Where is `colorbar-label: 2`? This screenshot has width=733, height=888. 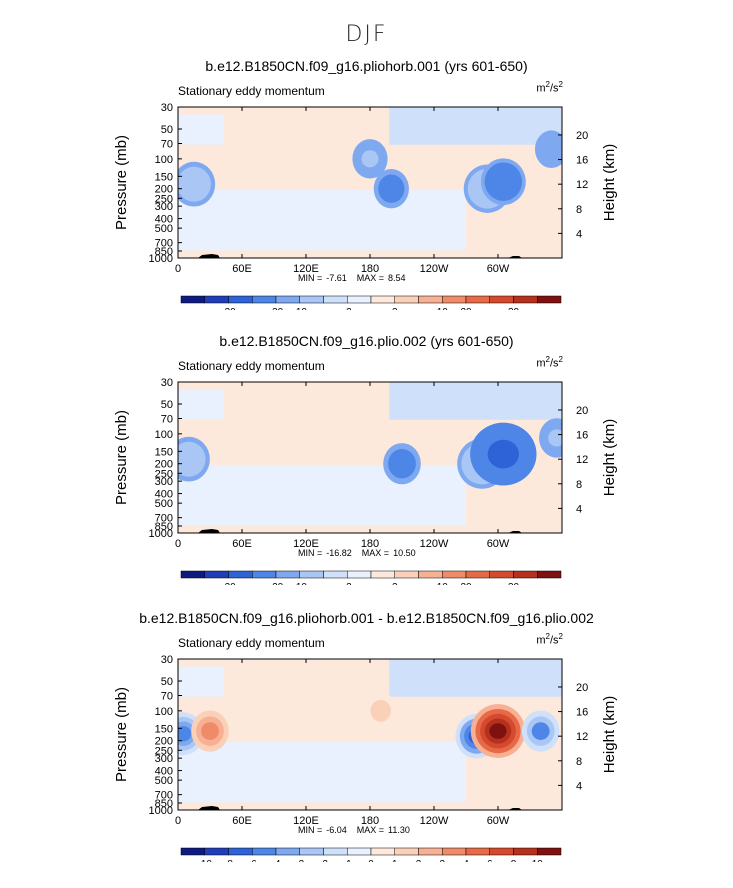
colorbar-label: 2 is located at coordinates (419, 860).